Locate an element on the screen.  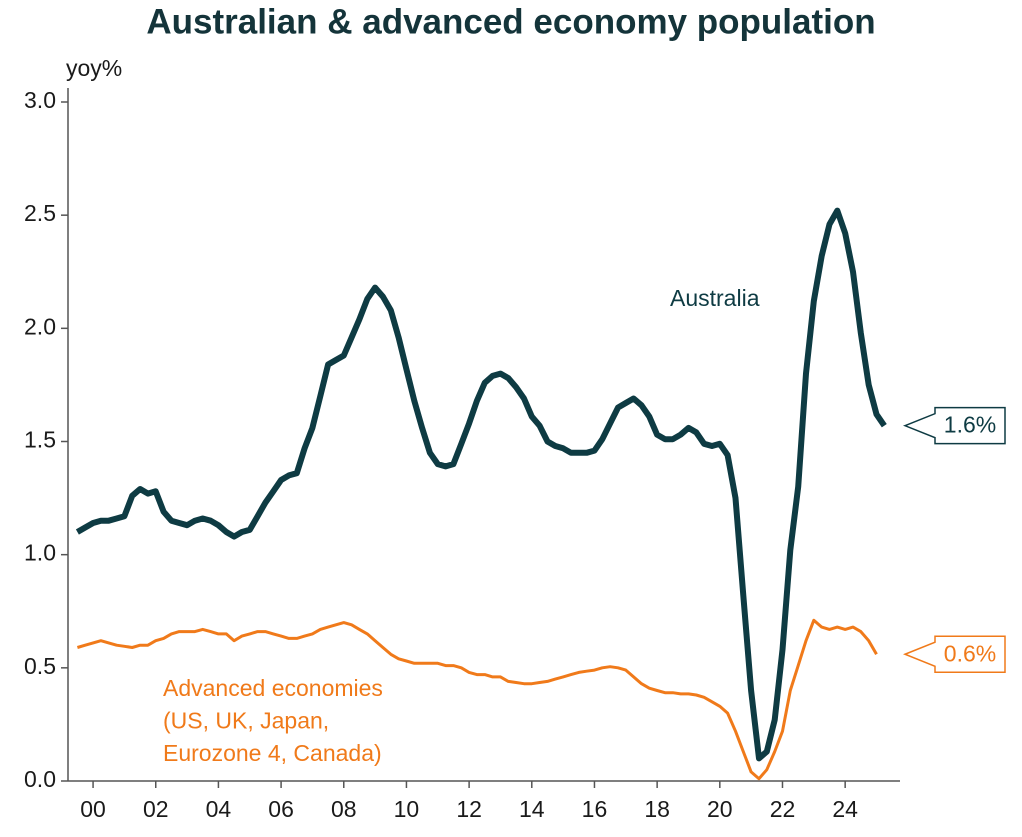
series-label-line: Advanced economies is located at coordinates (273, 688).